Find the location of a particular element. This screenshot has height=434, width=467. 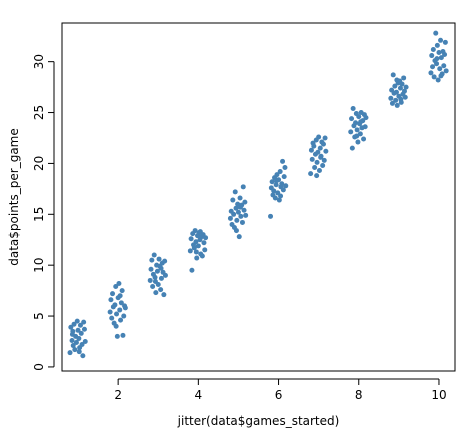

y-tick-label: 10 is located at coordinates (39, 265).